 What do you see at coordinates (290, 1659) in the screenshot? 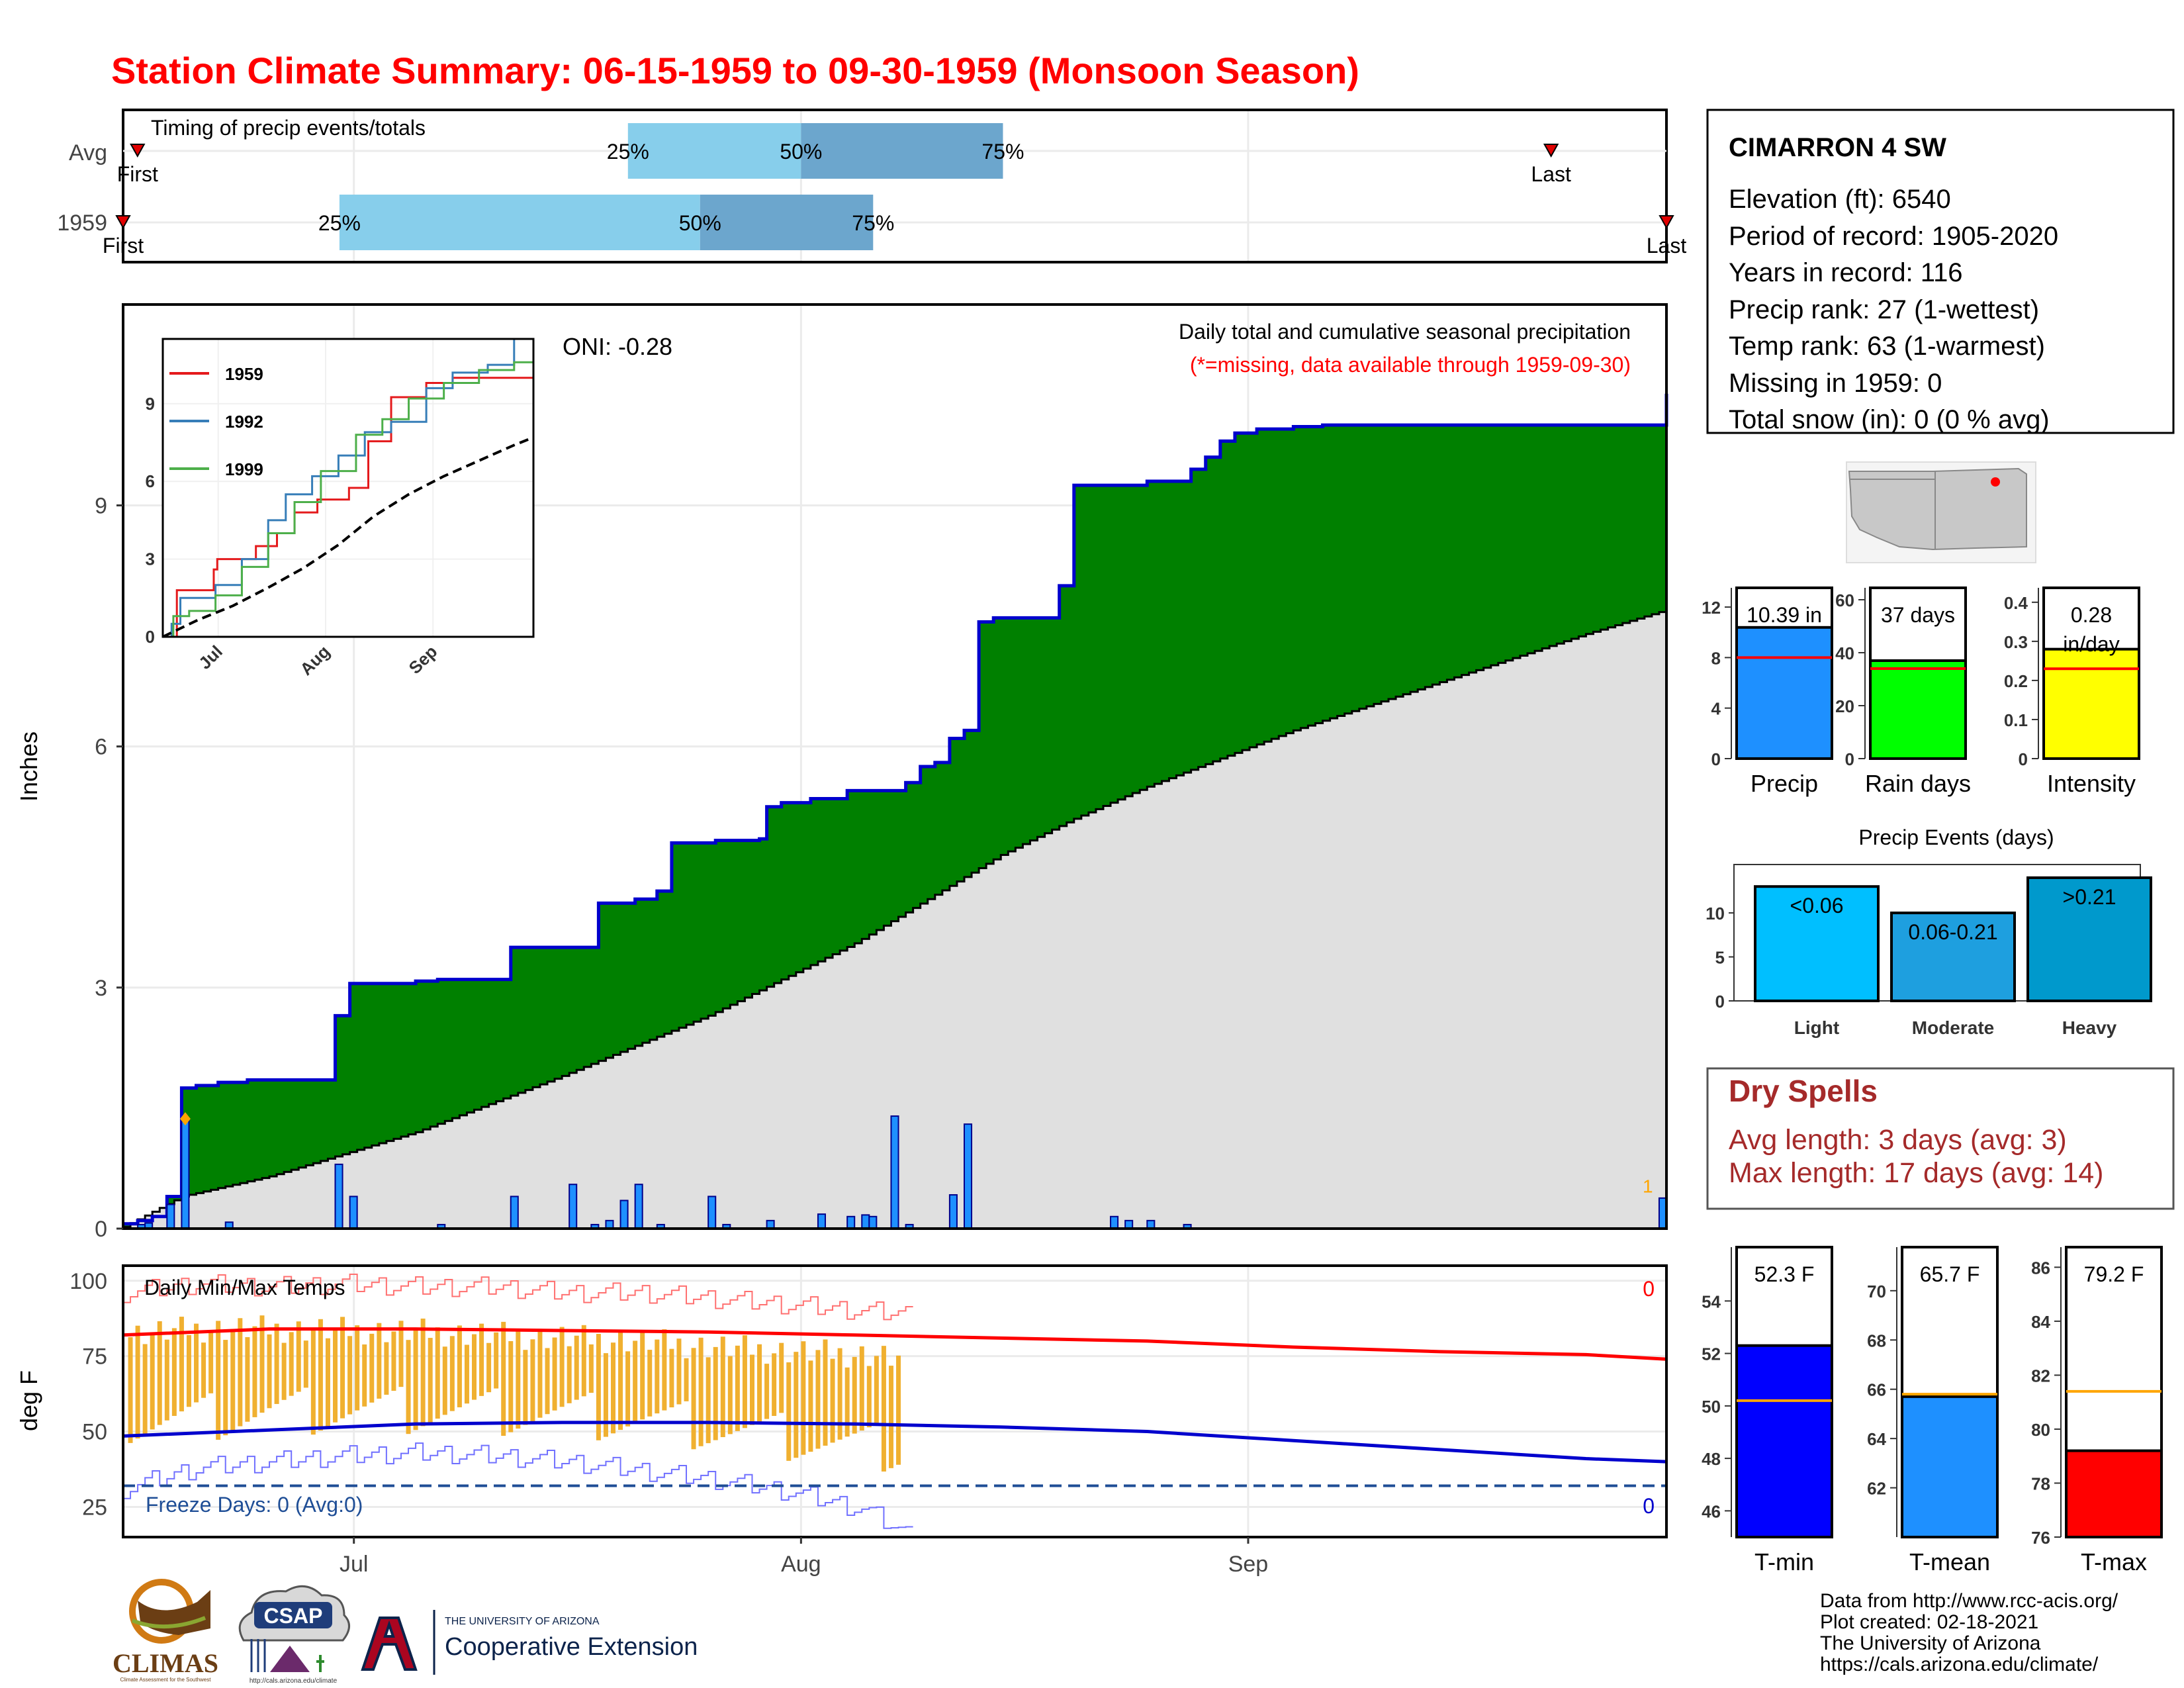
I see `csap-mountain-mark` at bounding box center [290, 1659].